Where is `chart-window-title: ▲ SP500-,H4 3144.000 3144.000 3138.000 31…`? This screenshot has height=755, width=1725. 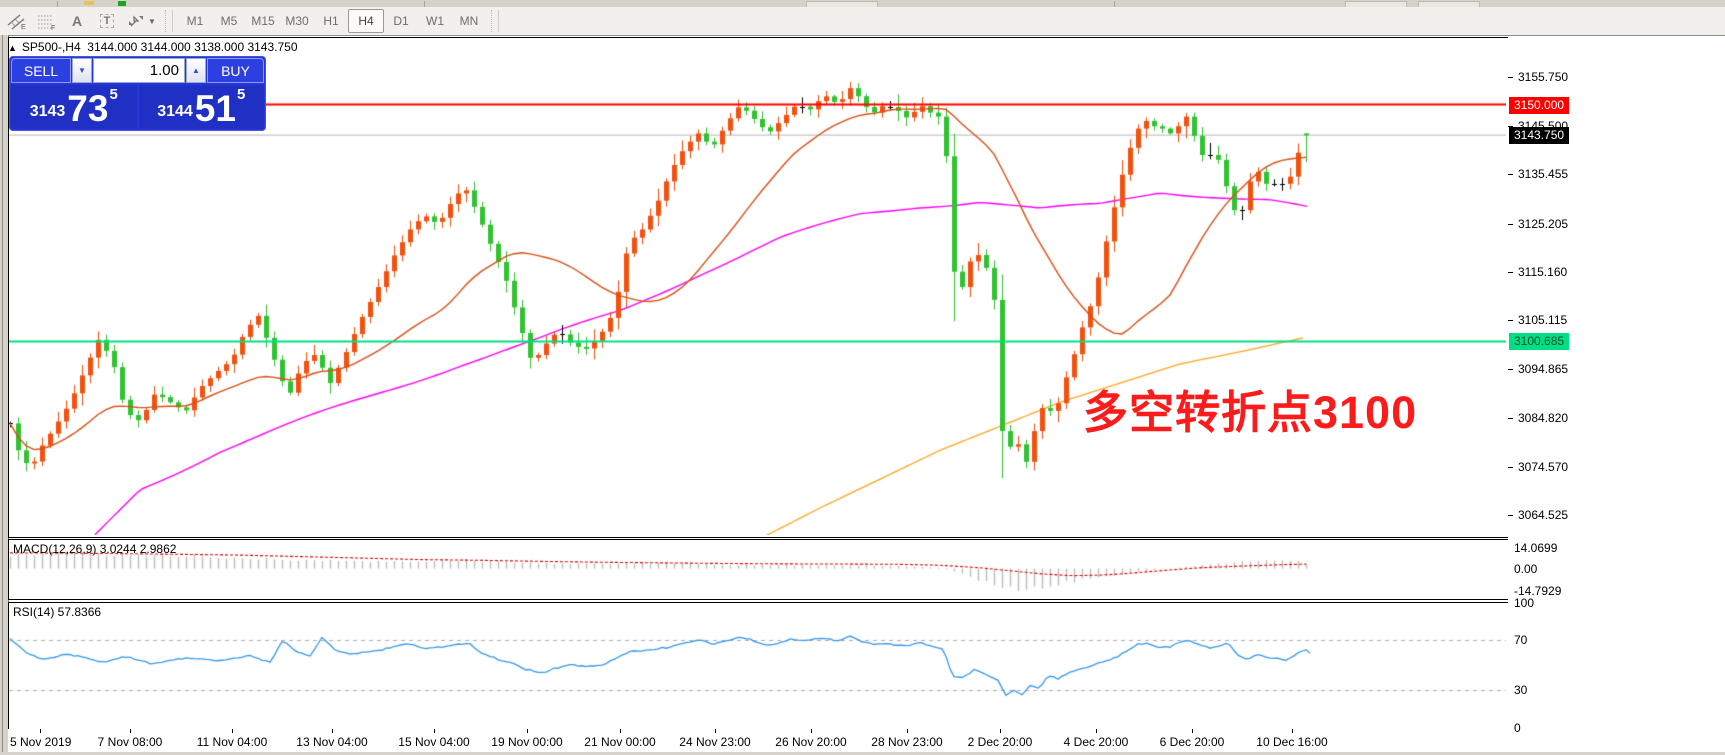
chart-window-title: ▲ SP500-,H4 3144.000 3144.000 3138.000 31… is located at coordinates (153, 47).